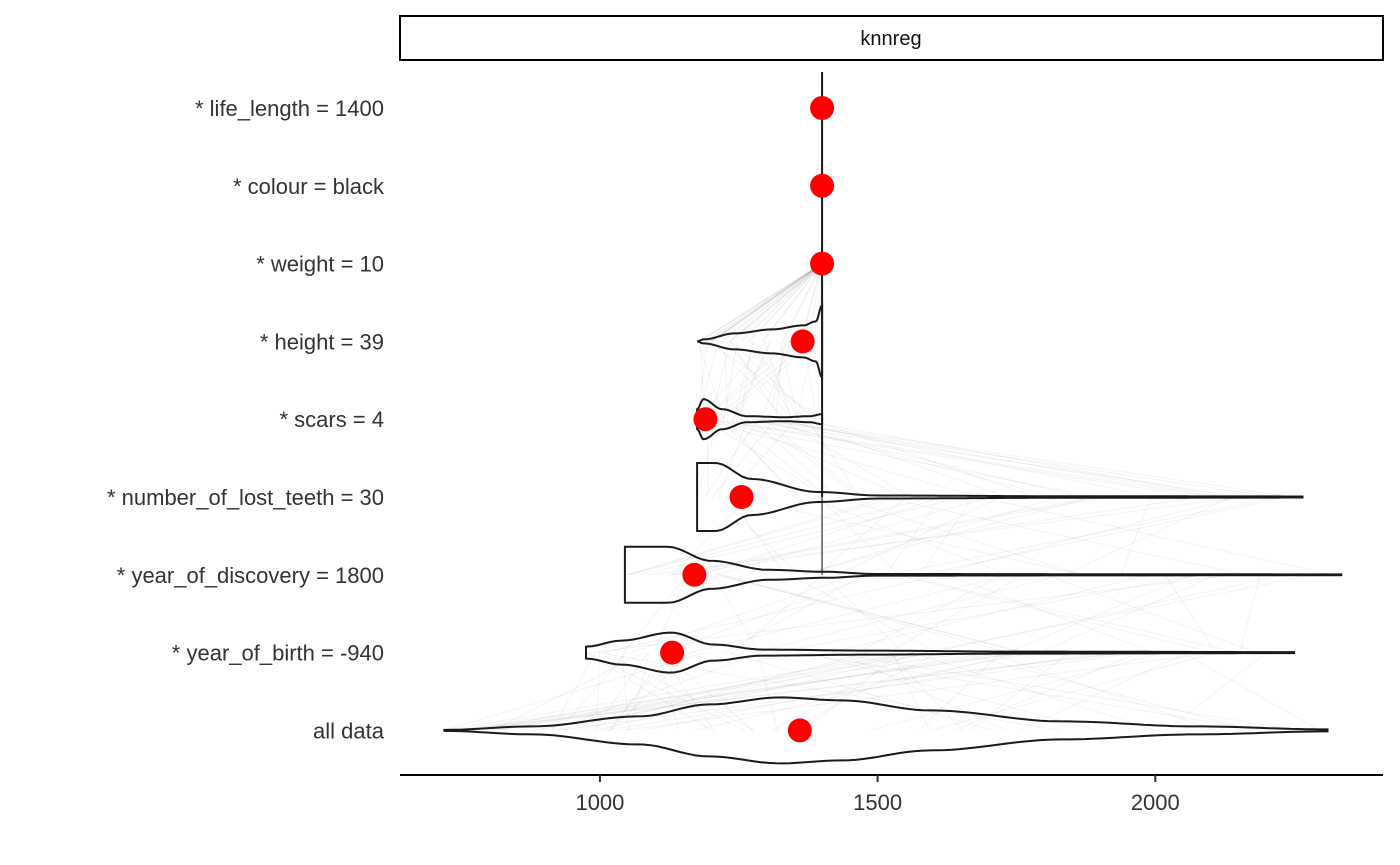 The height and width of the screenshot is (865, 1400). What do you see at coordinates (245, 497) in the screenshot?
I see `y-label-5: * number_of_lost_teeth = 30` at bounding box center [245, 497].